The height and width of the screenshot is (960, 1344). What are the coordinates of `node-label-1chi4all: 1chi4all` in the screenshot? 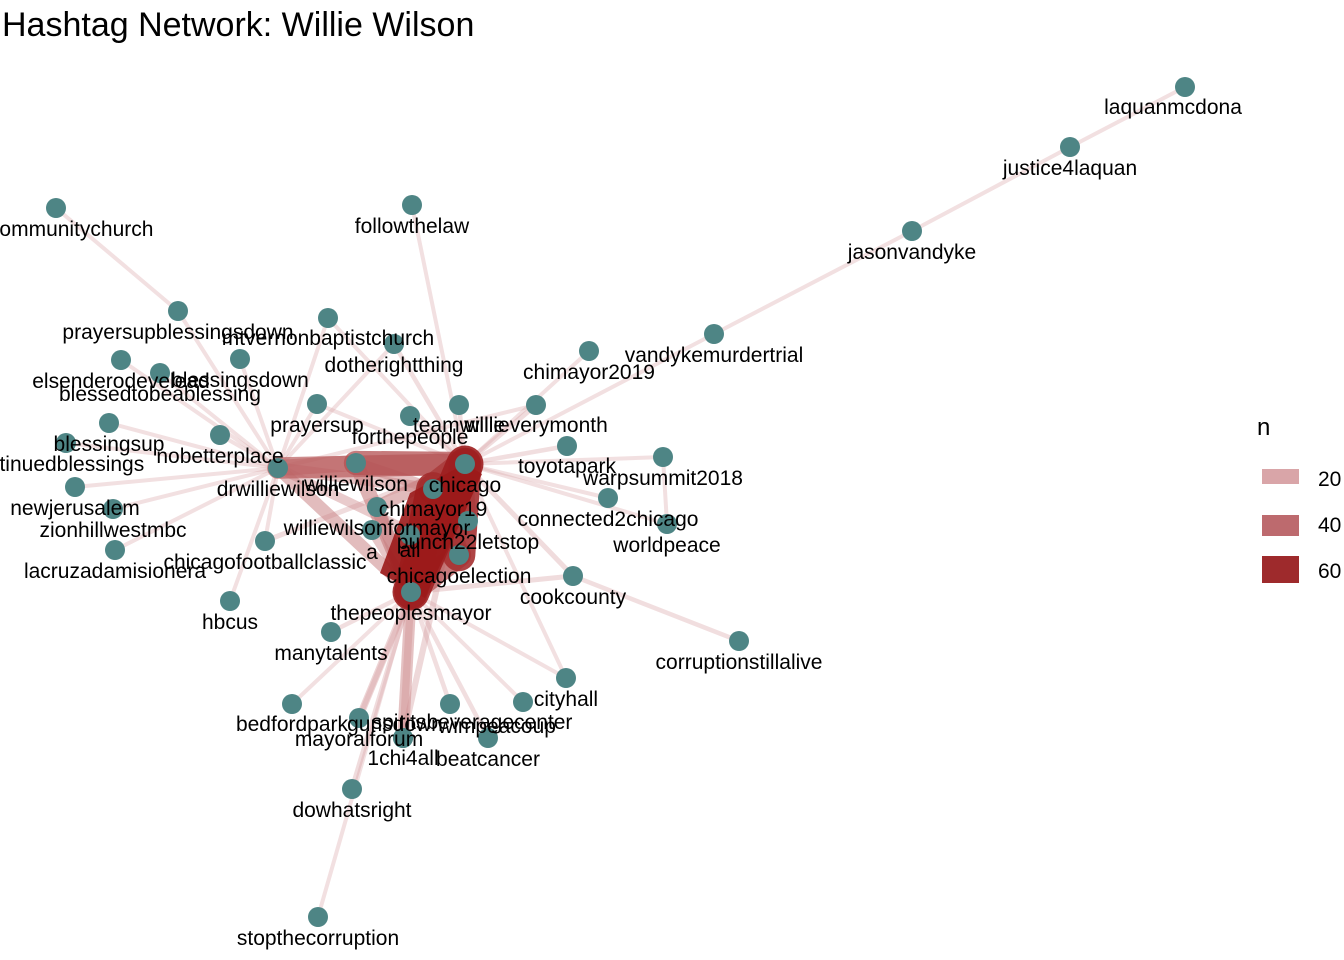 It's located at (402, 758).